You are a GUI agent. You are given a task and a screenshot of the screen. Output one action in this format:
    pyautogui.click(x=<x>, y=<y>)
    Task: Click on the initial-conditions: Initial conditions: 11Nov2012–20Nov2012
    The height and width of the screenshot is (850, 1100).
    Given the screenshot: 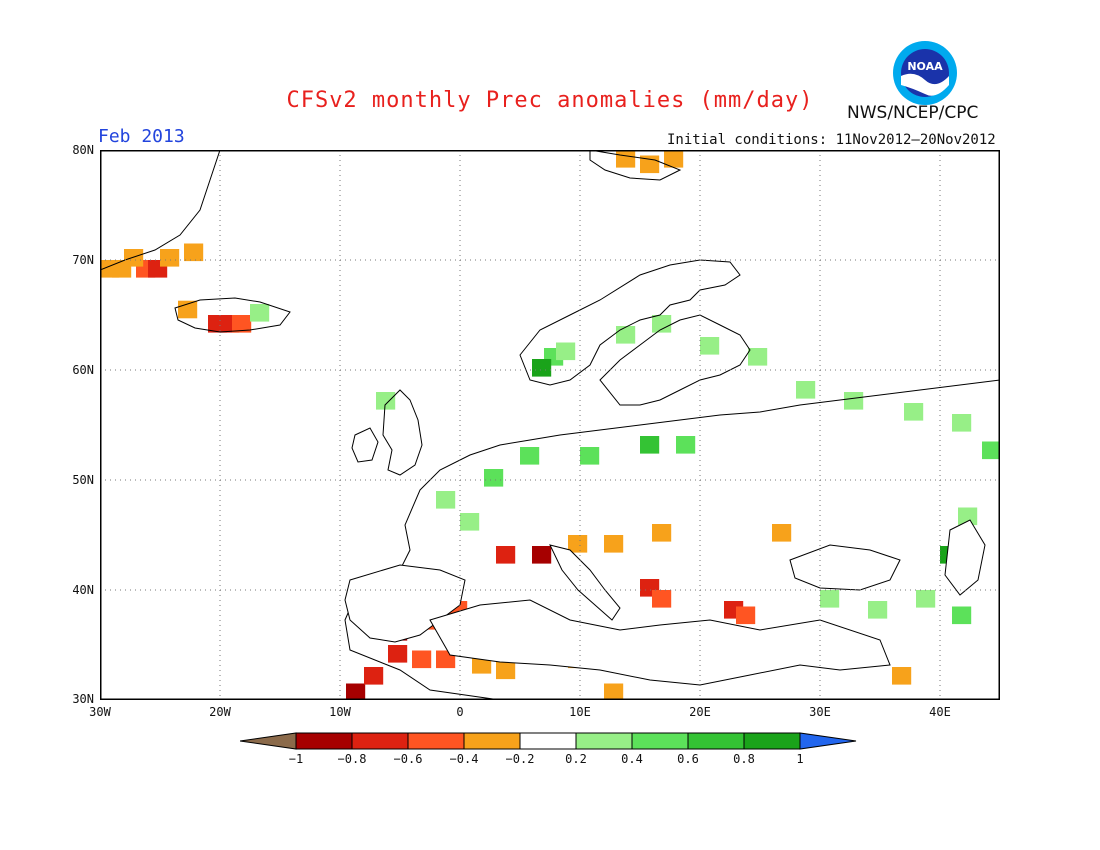 What is the action you would take?
    pyautogui.click(x=831, y=140)
    